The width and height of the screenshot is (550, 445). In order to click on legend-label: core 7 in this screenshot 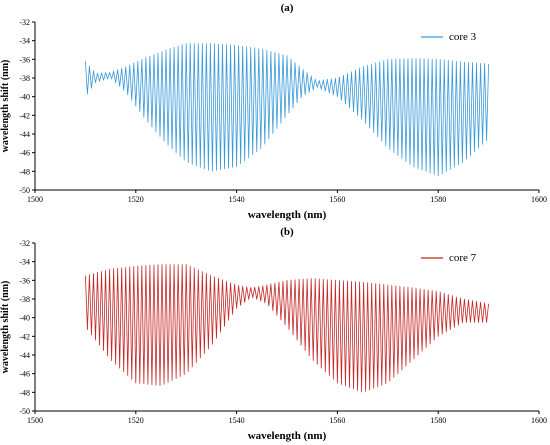, I will do `click(463, 258)`.